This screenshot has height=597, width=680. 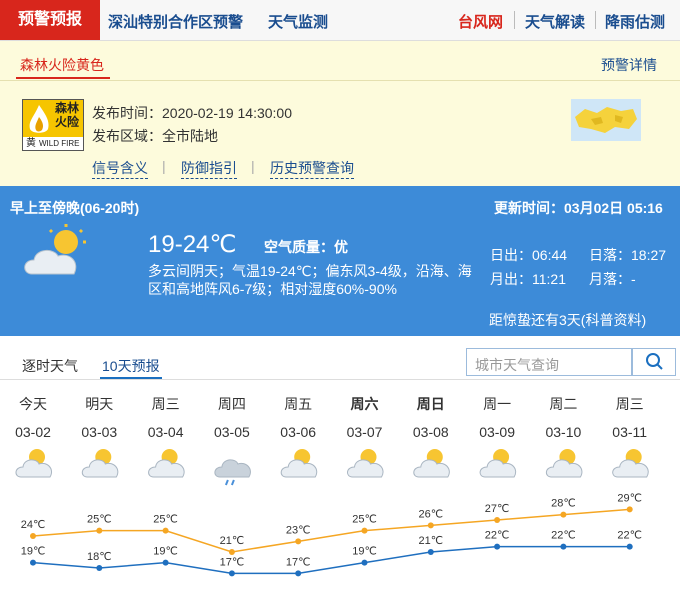 I want to click on nav-link: 深汕特别合作区预警, so click(x=176, y=22).